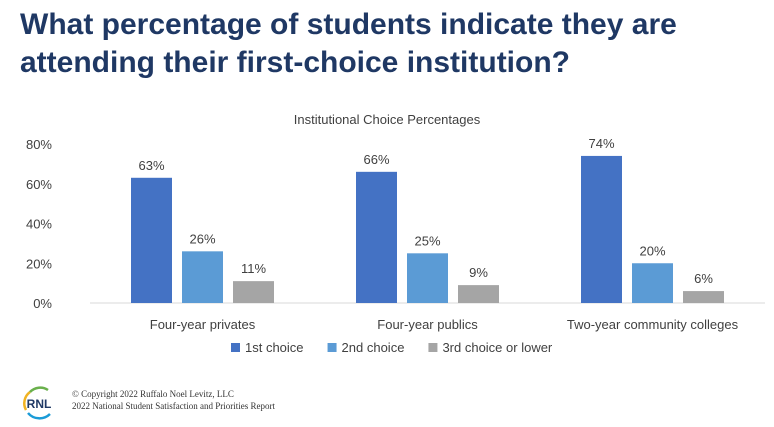  Describe the element at coordinates (373, 347) in the screenshot. I see `legend-label: 2nd choice` at that location.